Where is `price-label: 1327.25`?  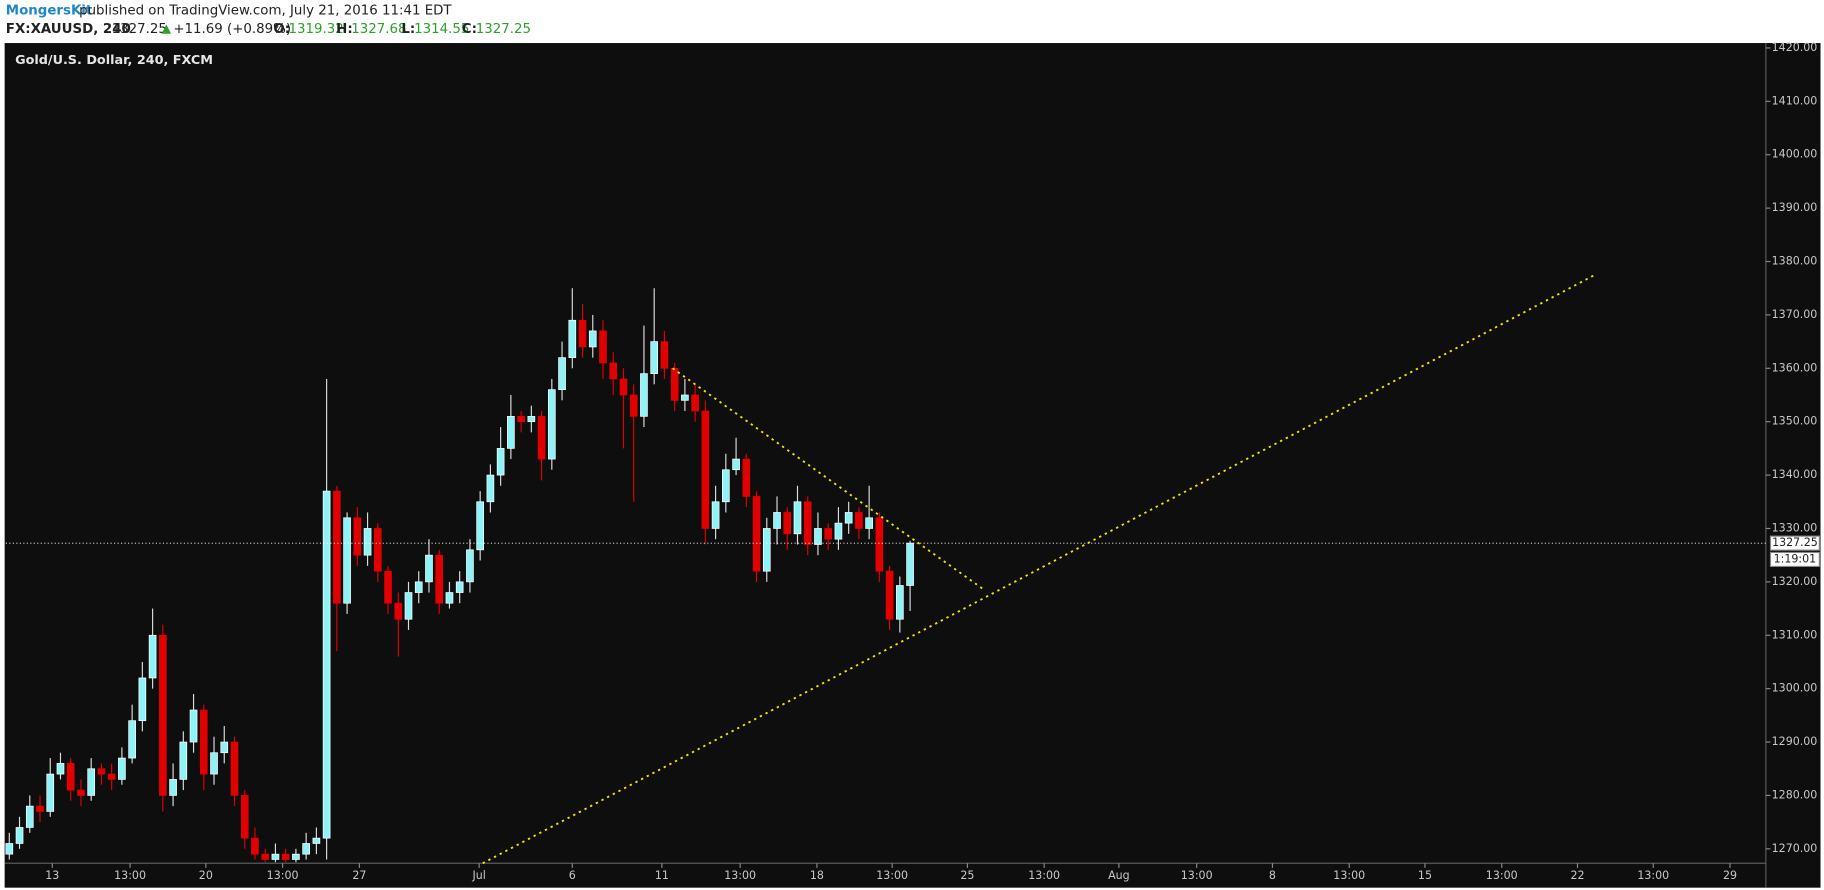
price-label: 1327.25 is located at coordinates (1795, 542).